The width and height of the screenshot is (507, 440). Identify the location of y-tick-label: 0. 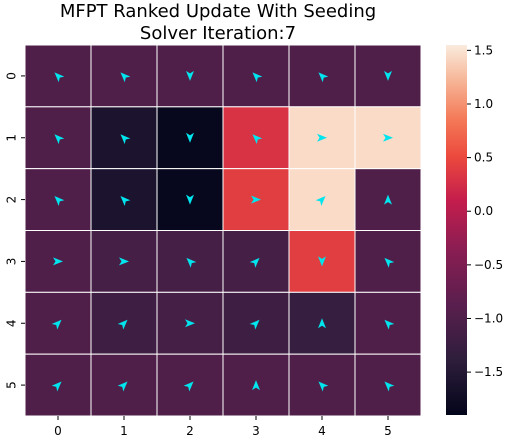
(12, 76).